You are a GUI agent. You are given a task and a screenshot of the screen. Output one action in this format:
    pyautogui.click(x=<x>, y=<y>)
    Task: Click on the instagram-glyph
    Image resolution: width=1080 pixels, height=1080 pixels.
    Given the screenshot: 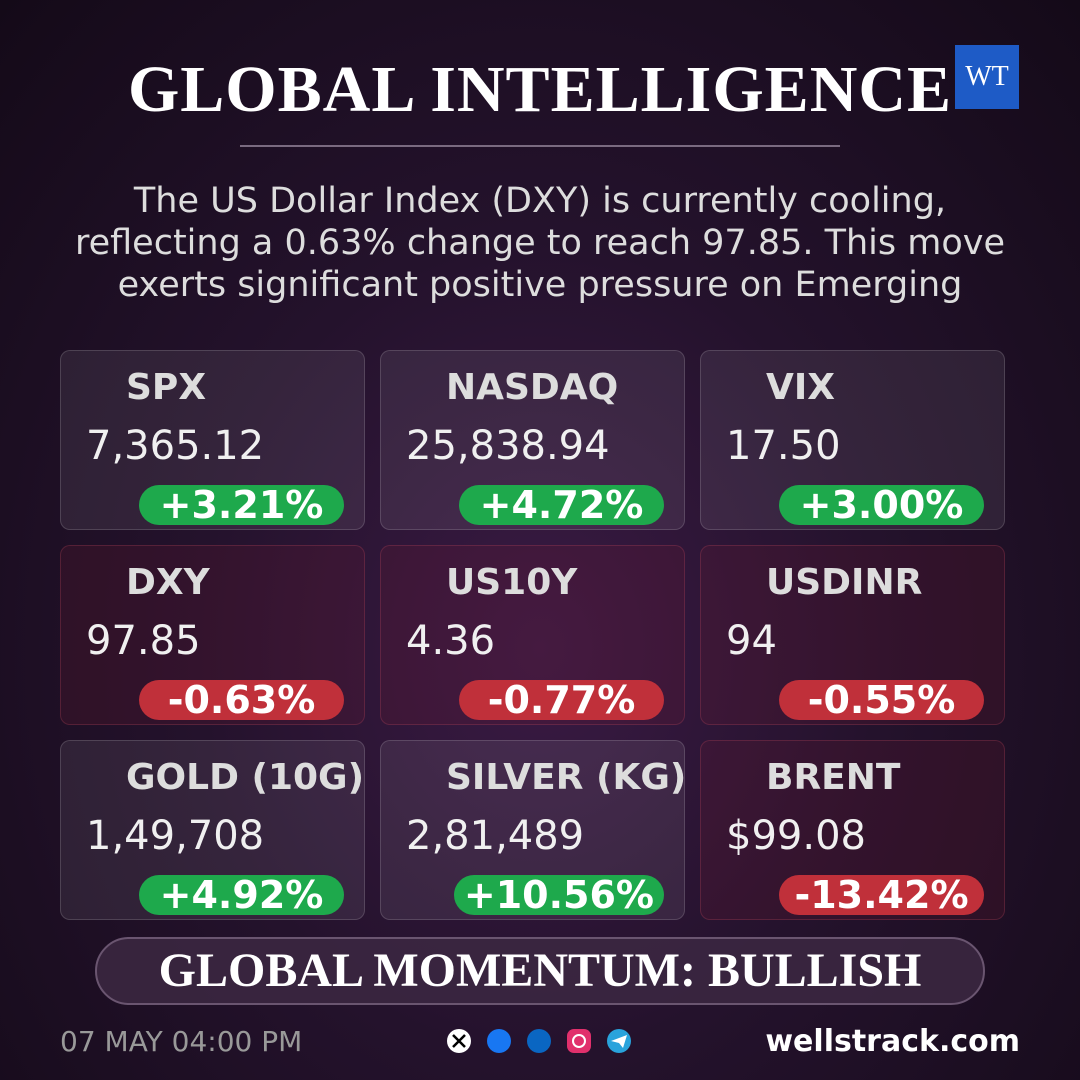 What is the action you would take?
    pyautogui.click(x=579, y=1041)
    